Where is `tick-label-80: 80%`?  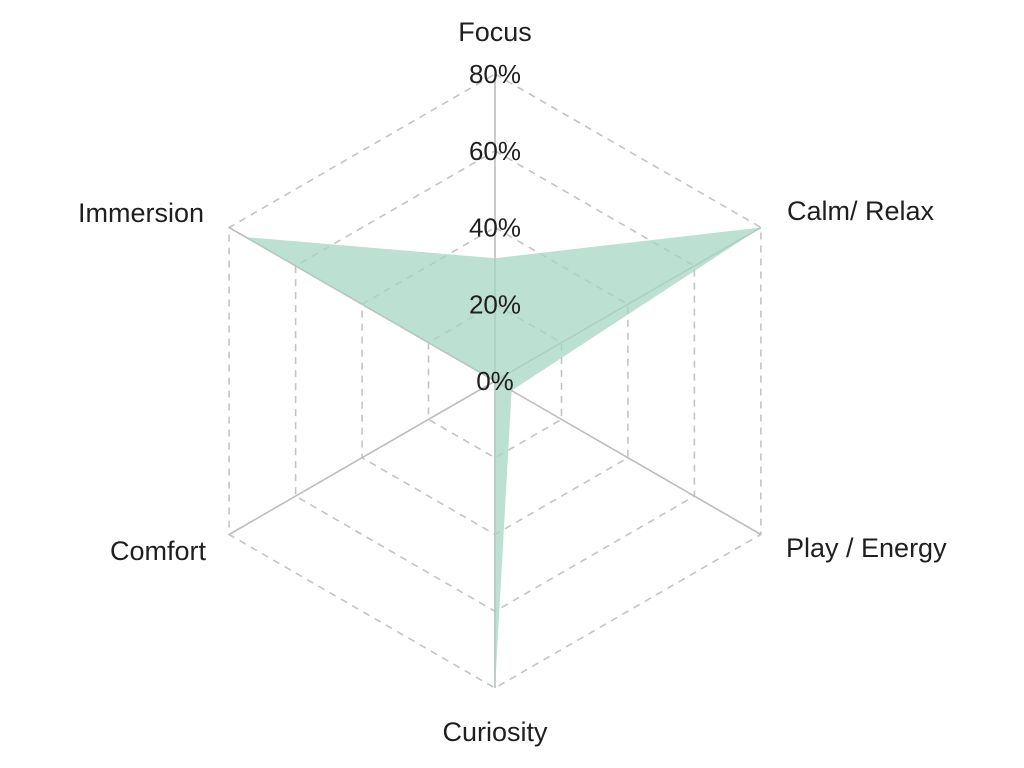 tick-label-80: 80% is located at coordinates (495, 74).